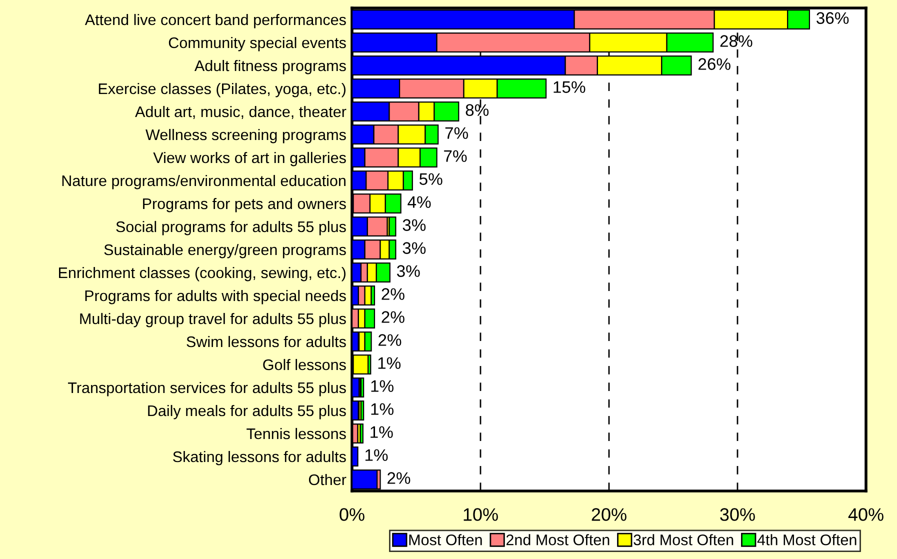 Image resolution: width=897 pixels, height=559 pixels. Describe the element at coordinates (249, 159) in the screenshot. I see `y-tick-label: View works of art in galleries` at that location.